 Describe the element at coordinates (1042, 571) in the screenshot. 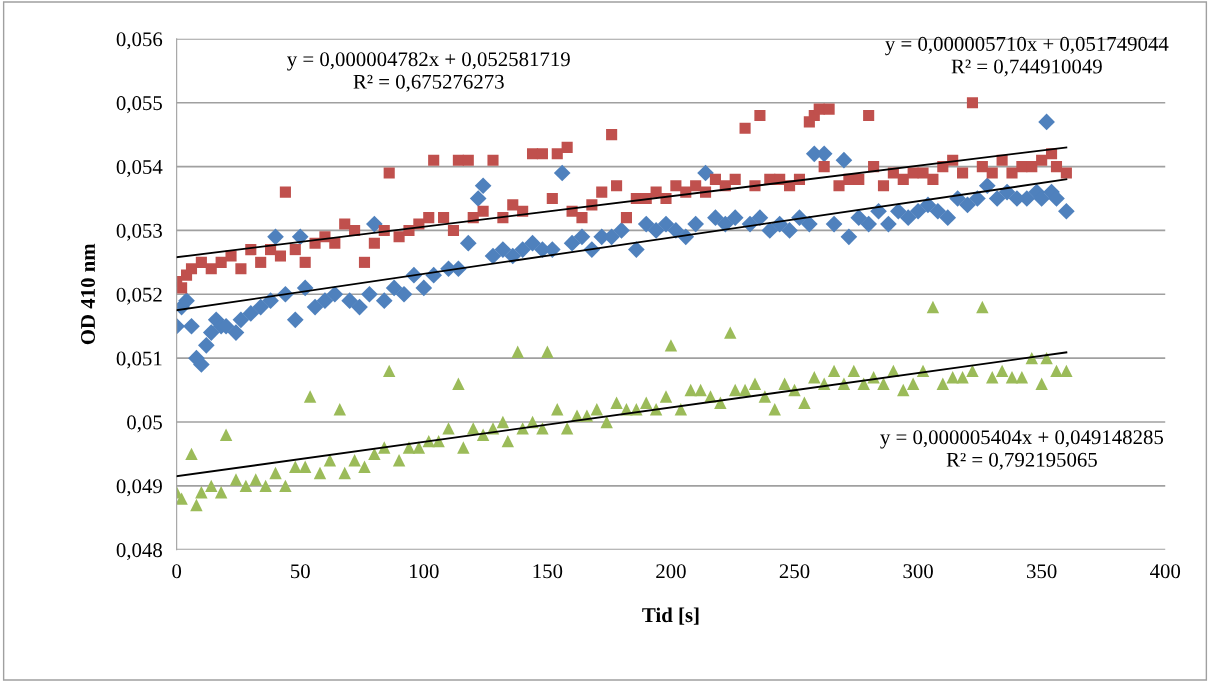

I see `x-tick-label: 350` at that location.